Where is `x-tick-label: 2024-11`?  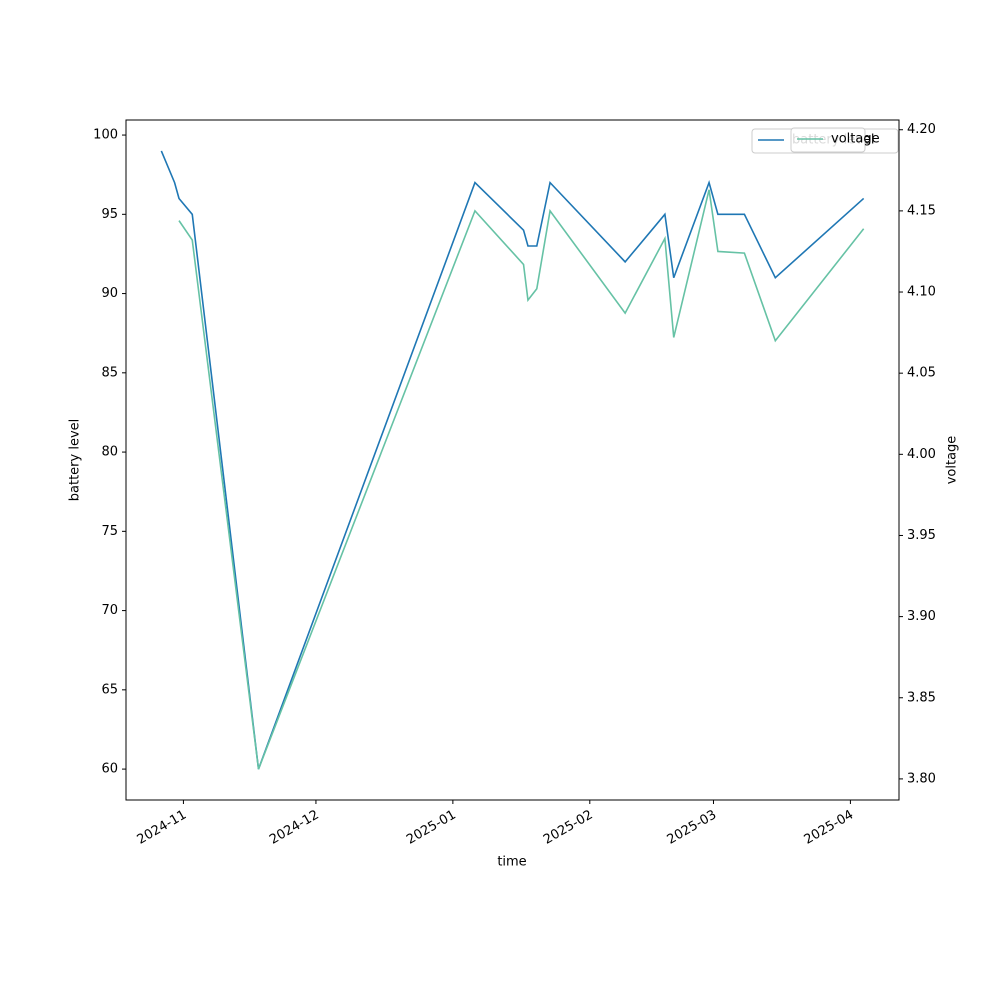
x-tick-label: 2024-11 is located at coordinates (162, 828).